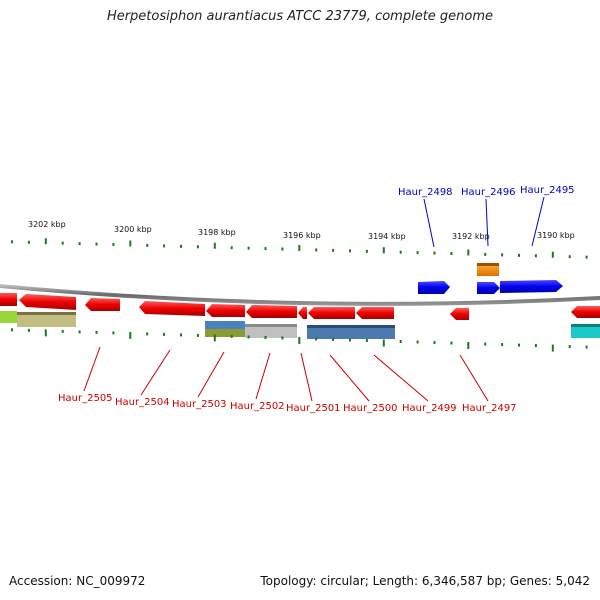 The height and width of the screenshot is (600, 600). I want to click on gene-label: Haur_2504, so click(142, 402).